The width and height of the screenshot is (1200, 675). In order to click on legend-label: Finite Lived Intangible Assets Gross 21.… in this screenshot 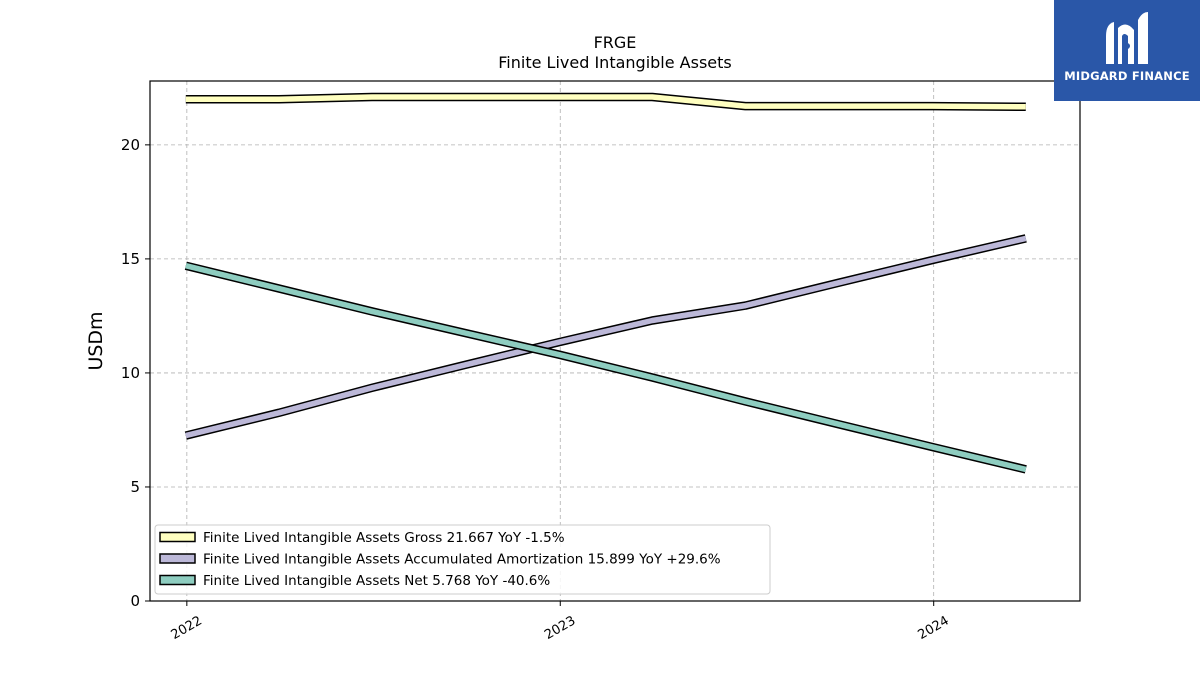, I will do `click(384, 538)`.